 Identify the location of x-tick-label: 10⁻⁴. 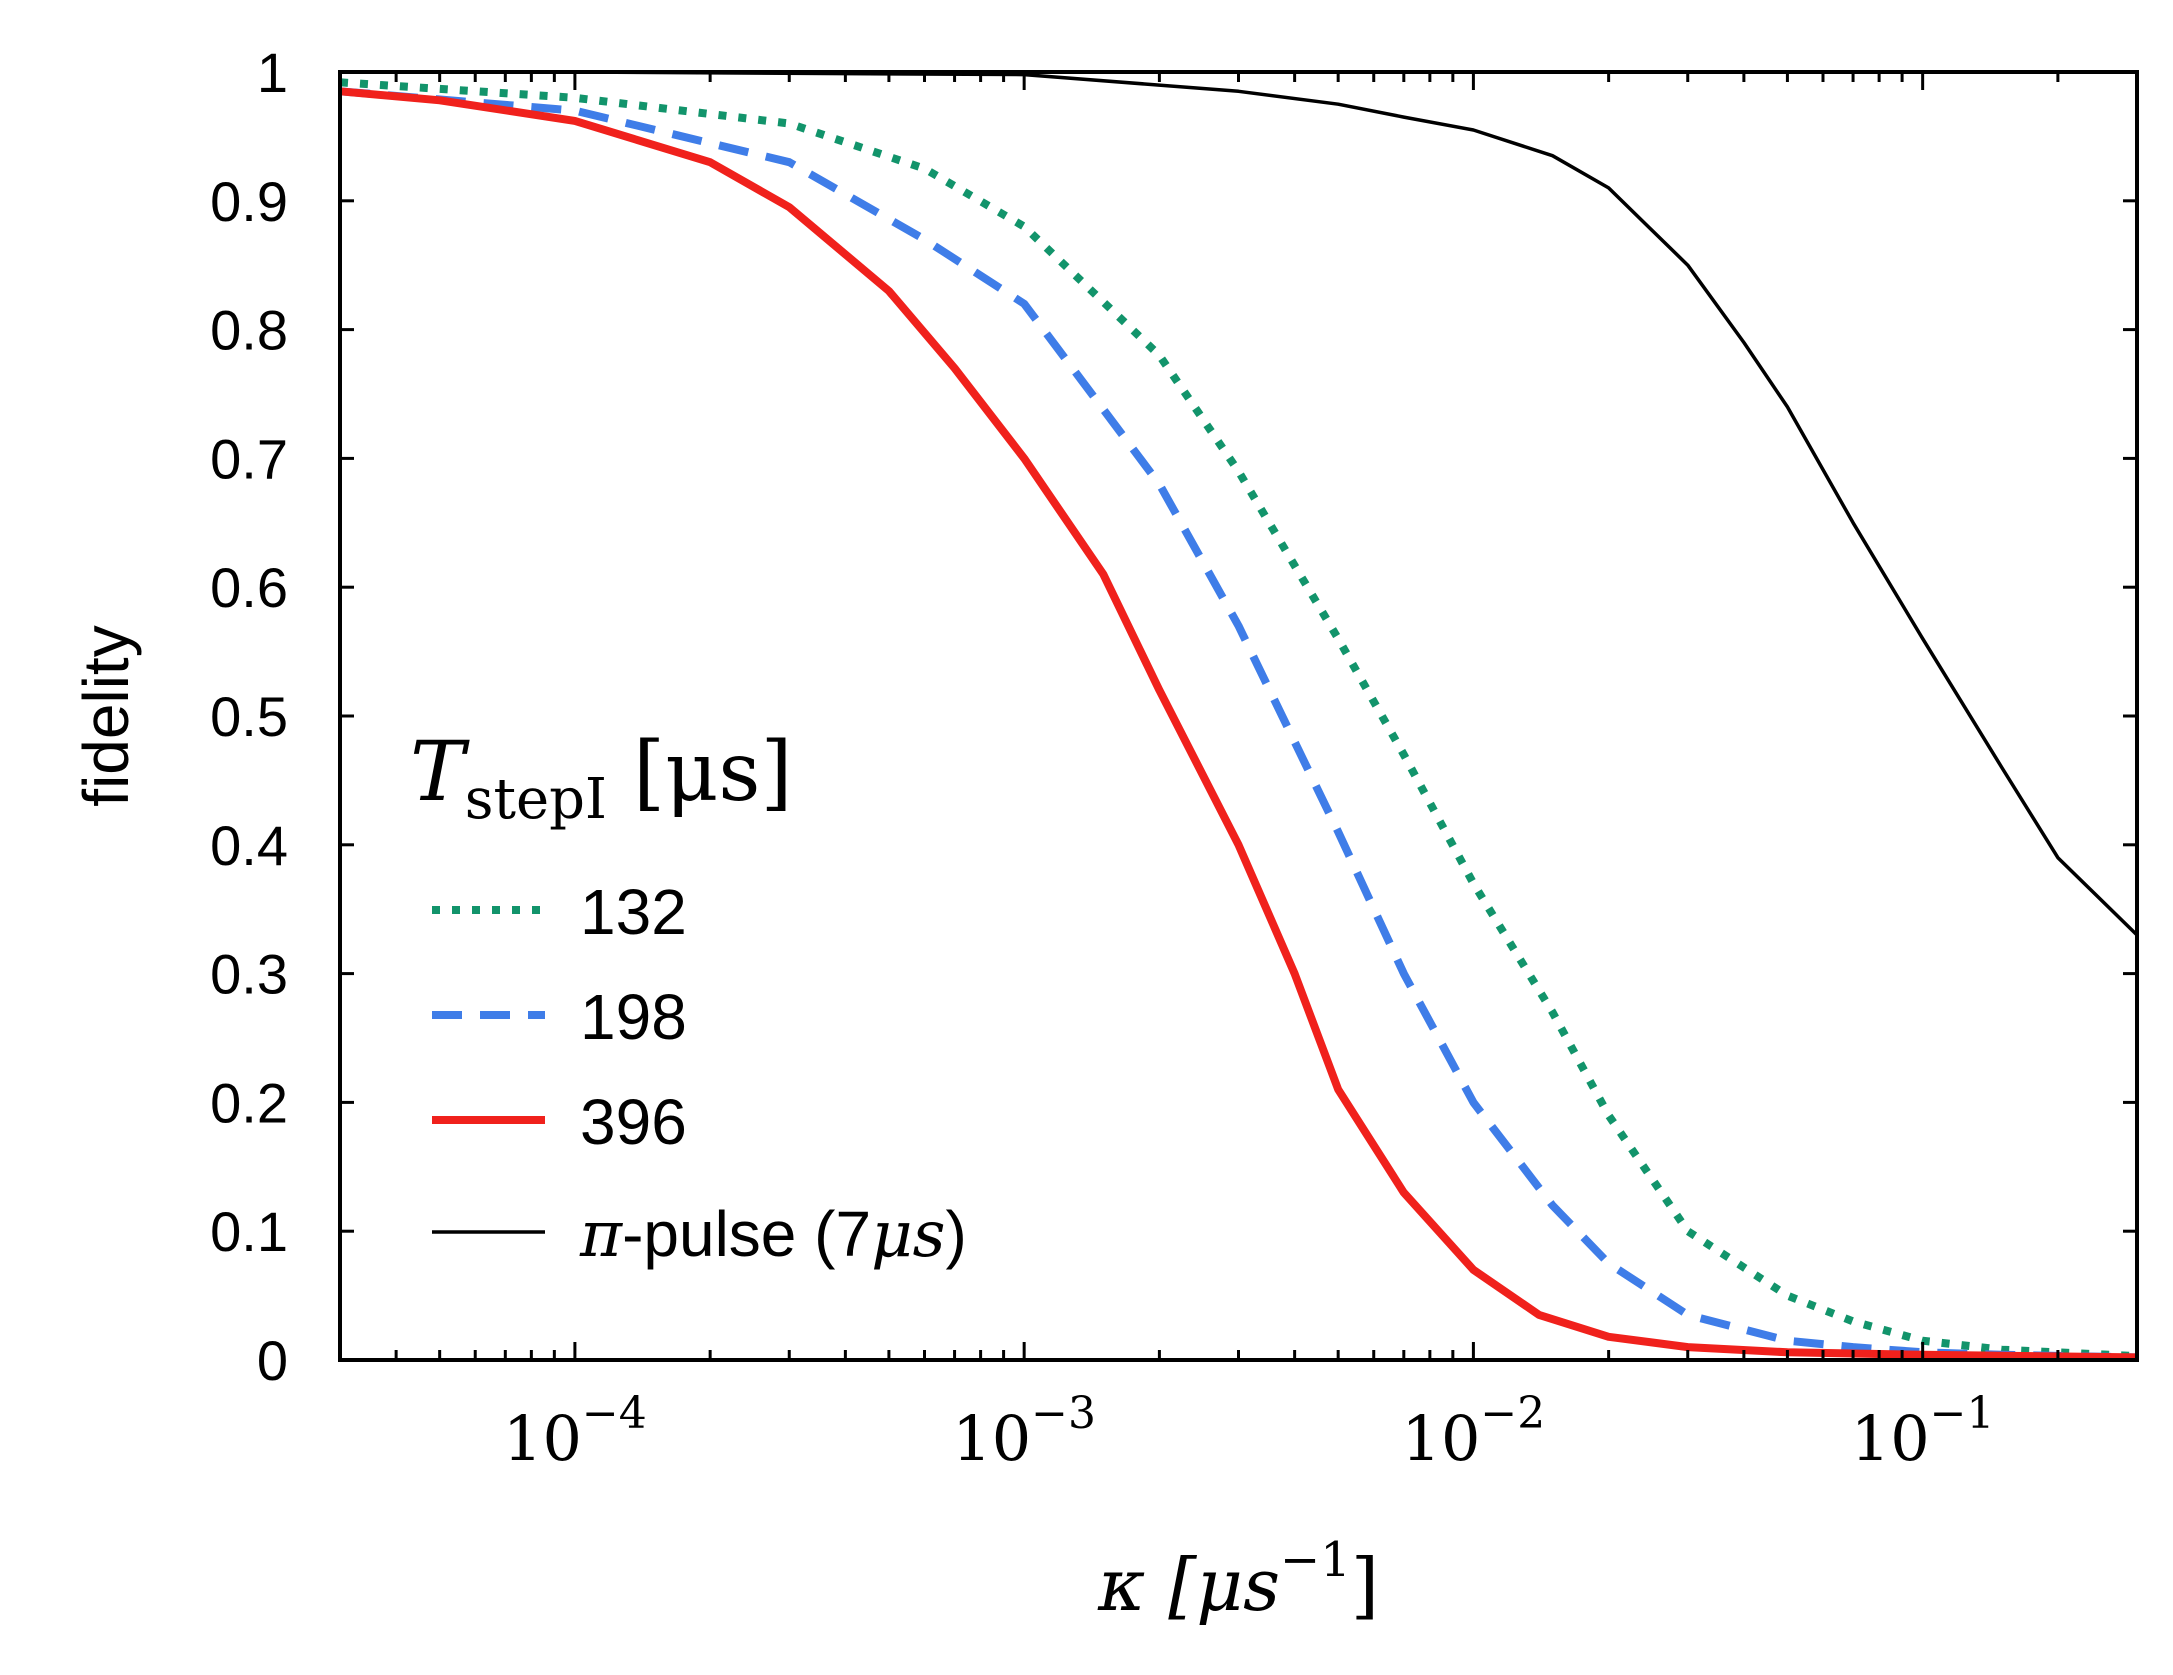
(575, 1431).